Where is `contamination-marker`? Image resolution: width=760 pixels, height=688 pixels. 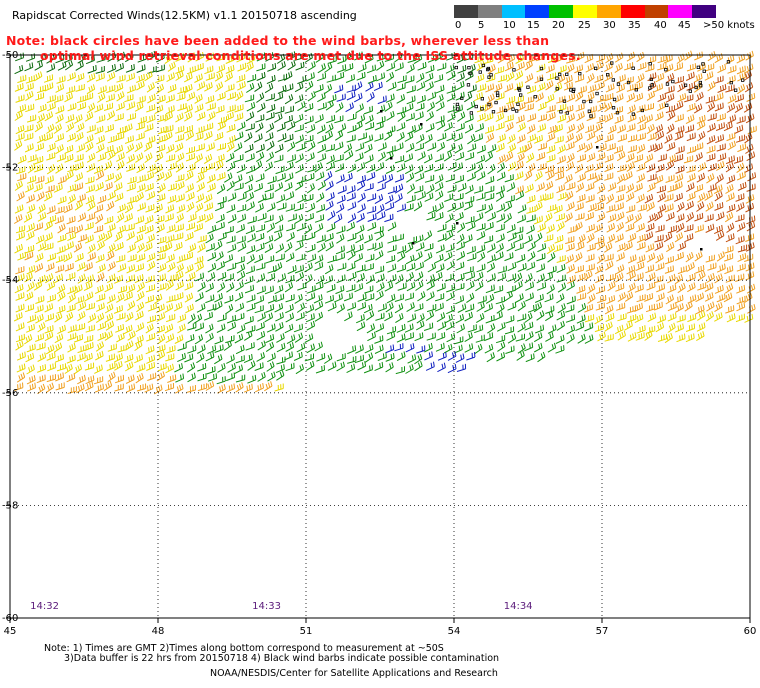 contamination-marker is located at coordinates (704, 71).